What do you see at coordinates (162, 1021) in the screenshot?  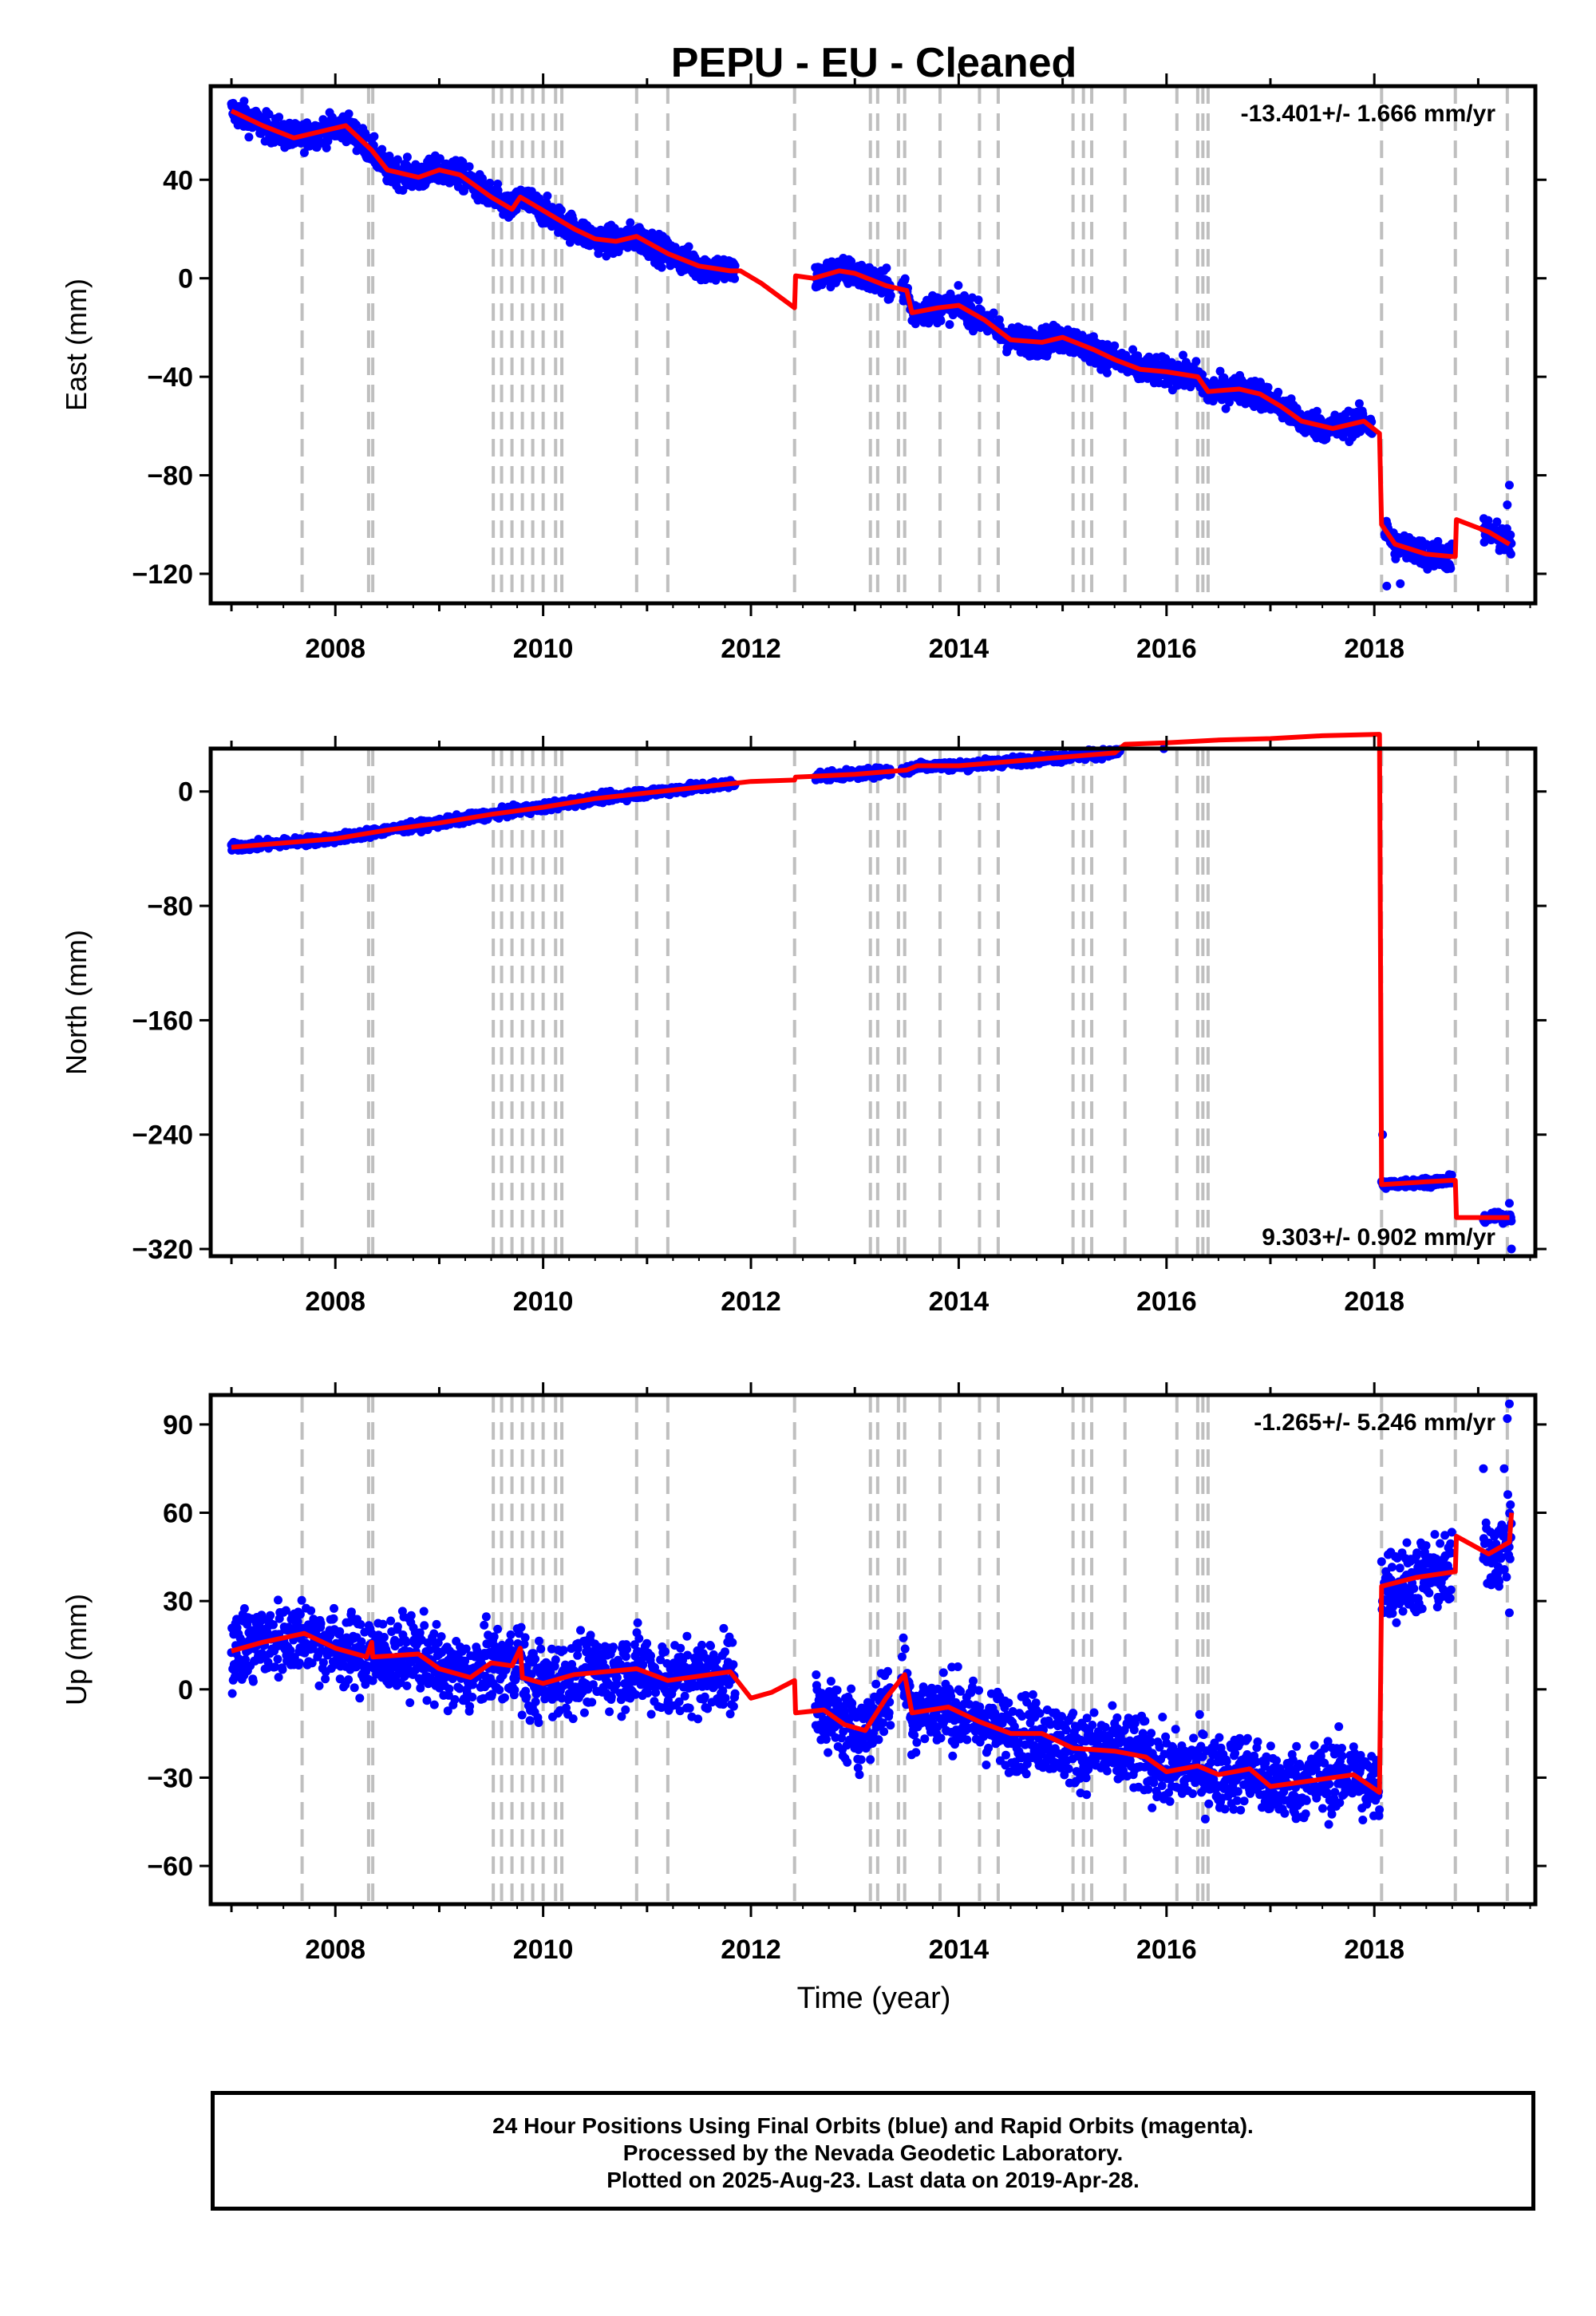 I see `y-tick-label: −160` at bounding box center [162, 1021].